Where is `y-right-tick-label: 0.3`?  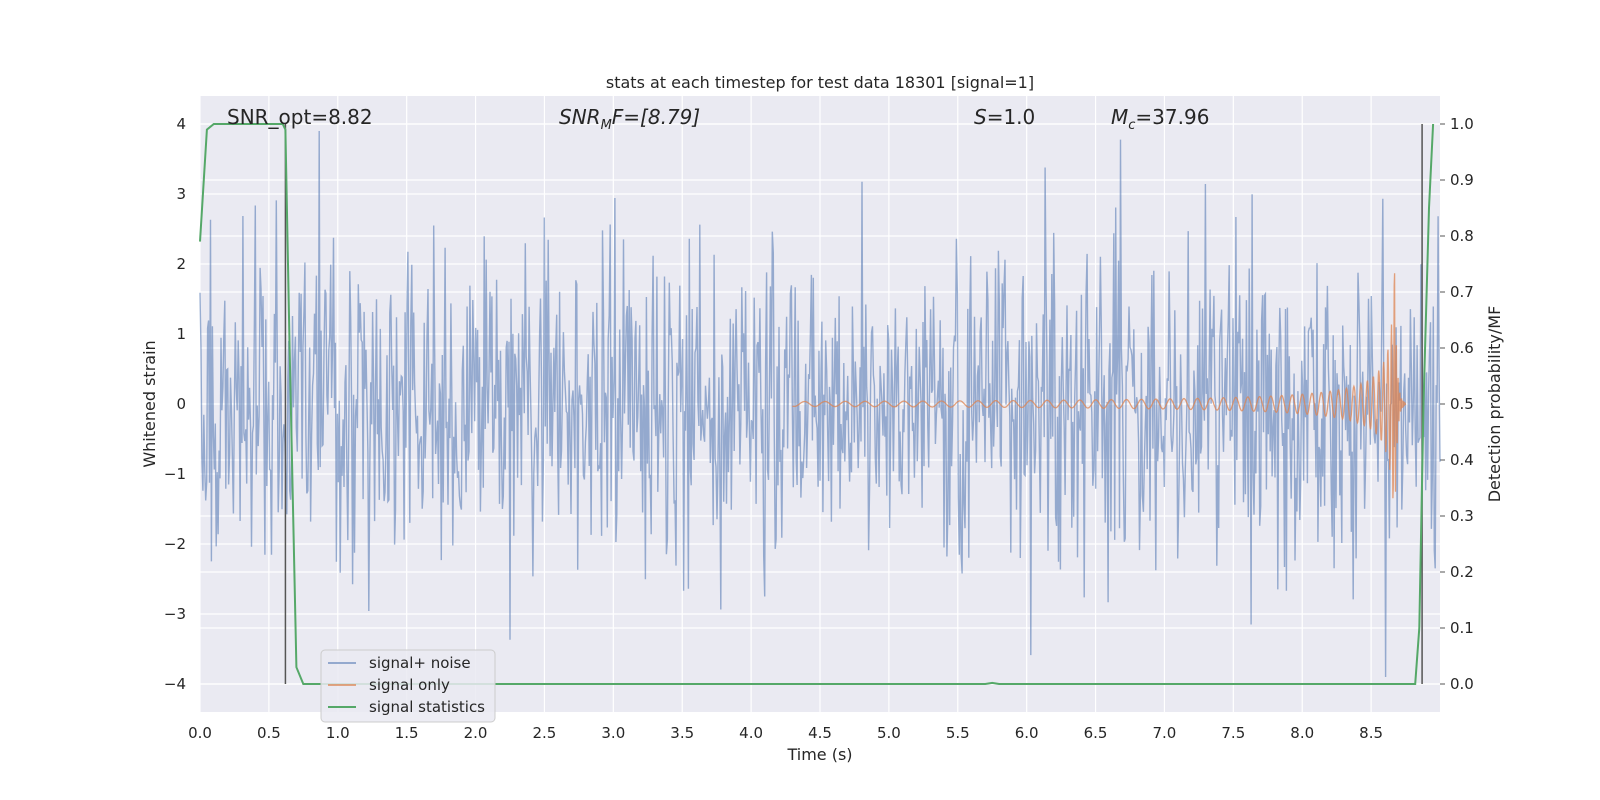 y-right-tick-label: 0.3 is located at coordinates (1462, 516).